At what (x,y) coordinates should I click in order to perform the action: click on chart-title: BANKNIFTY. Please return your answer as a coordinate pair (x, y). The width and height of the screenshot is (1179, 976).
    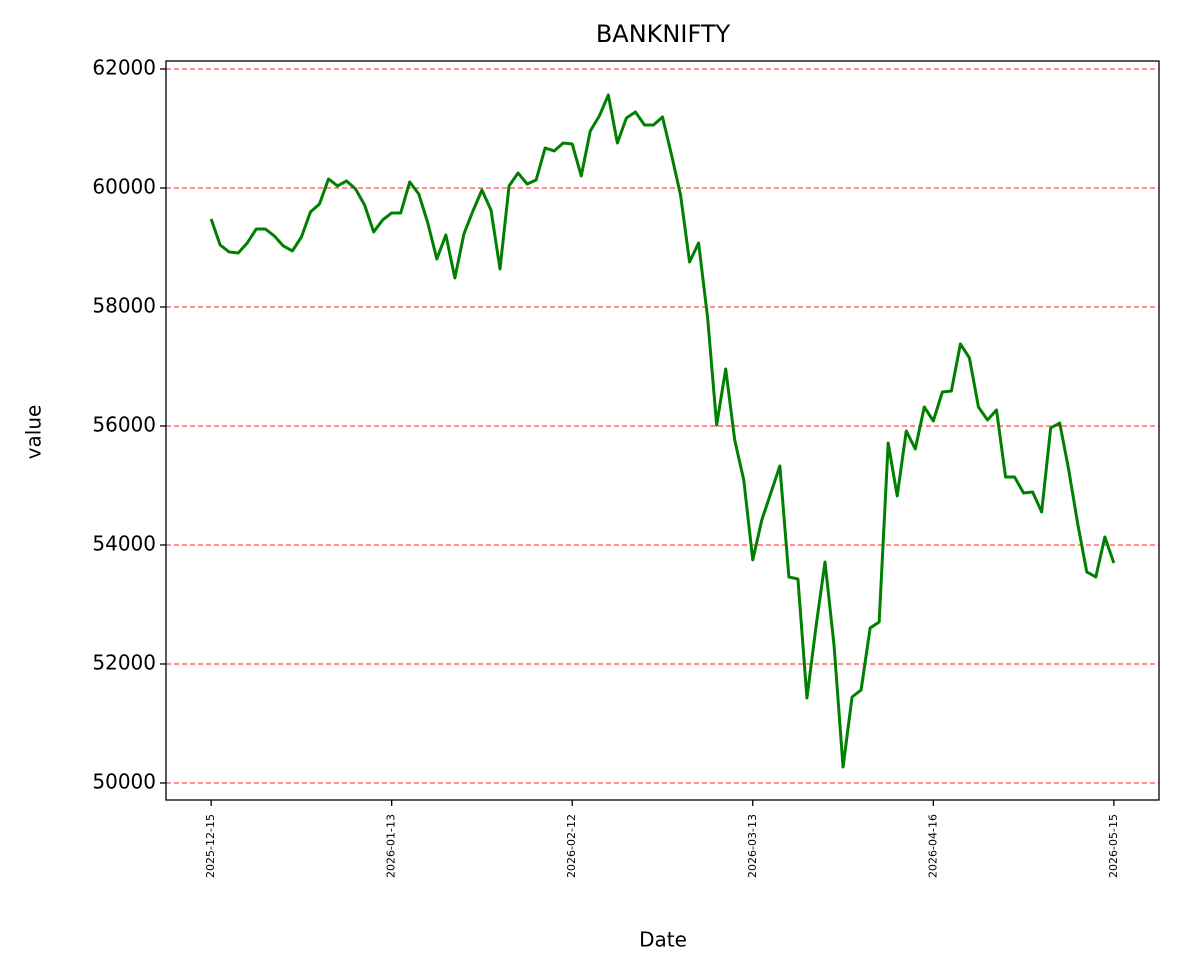
    Looking at the image, I should click on (663, 34).